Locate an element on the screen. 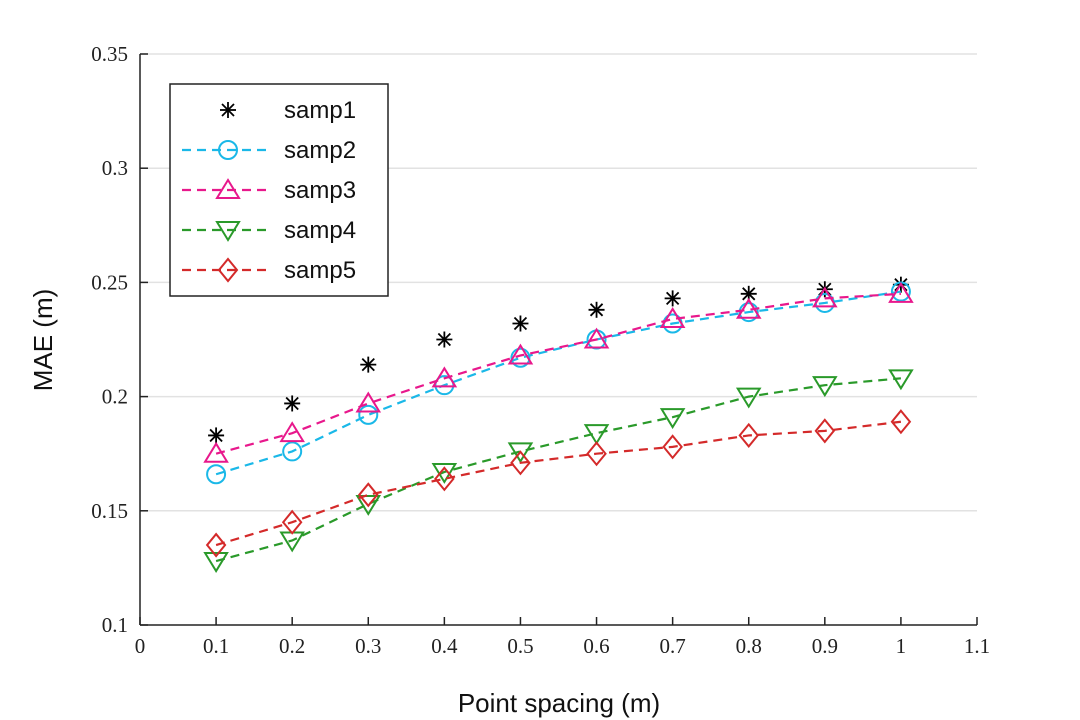 This screenshot has height=720, width=1080. x-tick-label: 0.1 is located at coordinates (216, 646).